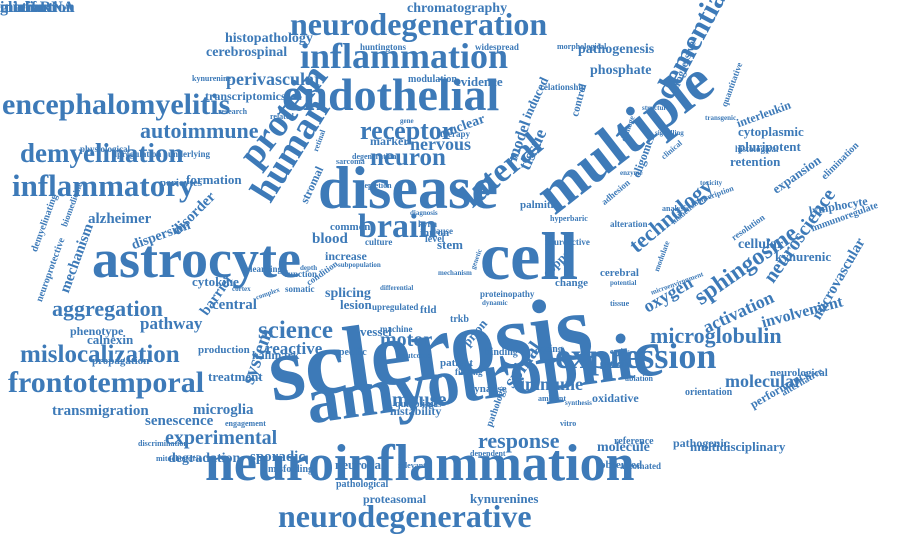  Describe the element at coordinates (563, 87) in the screenshot. I see `word-relationship: relationship` at that location.